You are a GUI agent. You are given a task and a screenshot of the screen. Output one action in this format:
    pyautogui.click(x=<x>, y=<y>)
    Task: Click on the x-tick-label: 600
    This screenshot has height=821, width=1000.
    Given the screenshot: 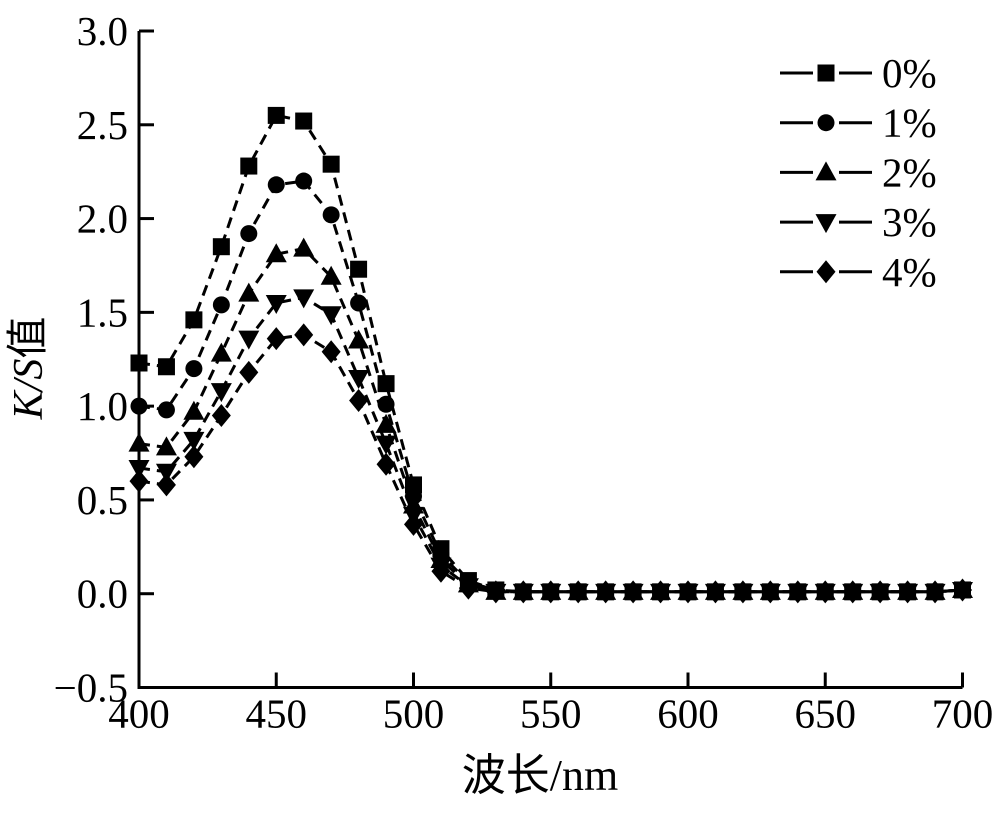 What is the action you would take?
    pyautogui.click(x=688, y=714)
    